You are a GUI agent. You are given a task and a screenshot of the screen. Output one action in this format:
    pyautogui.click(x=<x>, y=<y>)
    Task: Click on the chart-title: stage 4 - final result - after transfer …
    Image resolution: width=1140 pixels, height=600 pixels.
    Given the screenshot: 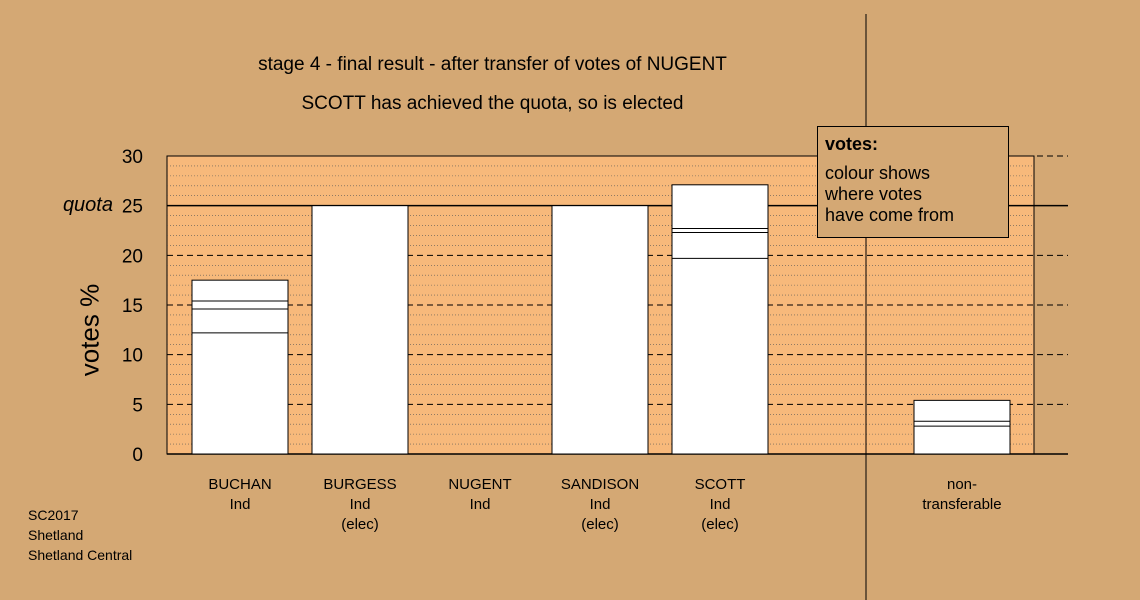 What is the action you would take?
    pyautogui.click(x=492, y=64)
    